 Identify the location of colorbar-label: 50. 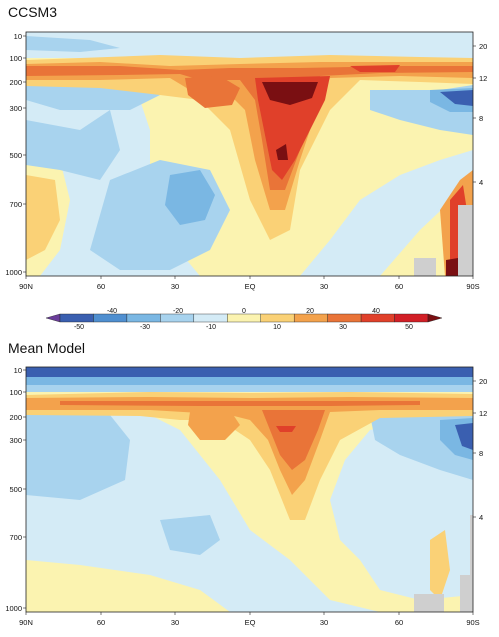
(409, 327).